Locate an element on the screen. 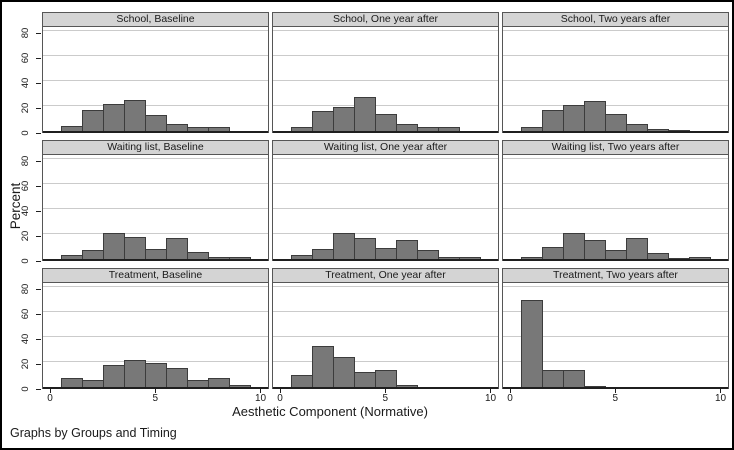 This screenshot has width=734, height=450. y-axis-row-treatment: 0 20 40 60 80 is located at coordinates (28, 337).